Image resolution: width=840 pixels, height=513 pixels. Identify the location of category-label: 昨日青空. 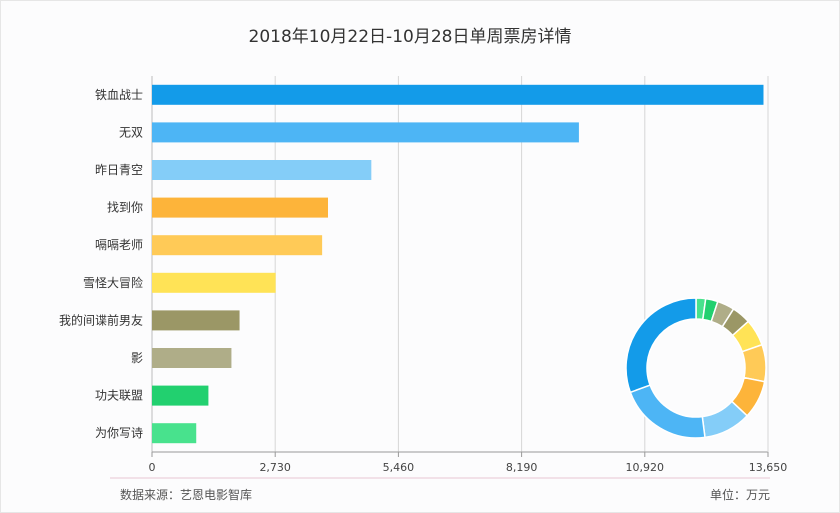
(119, 170).